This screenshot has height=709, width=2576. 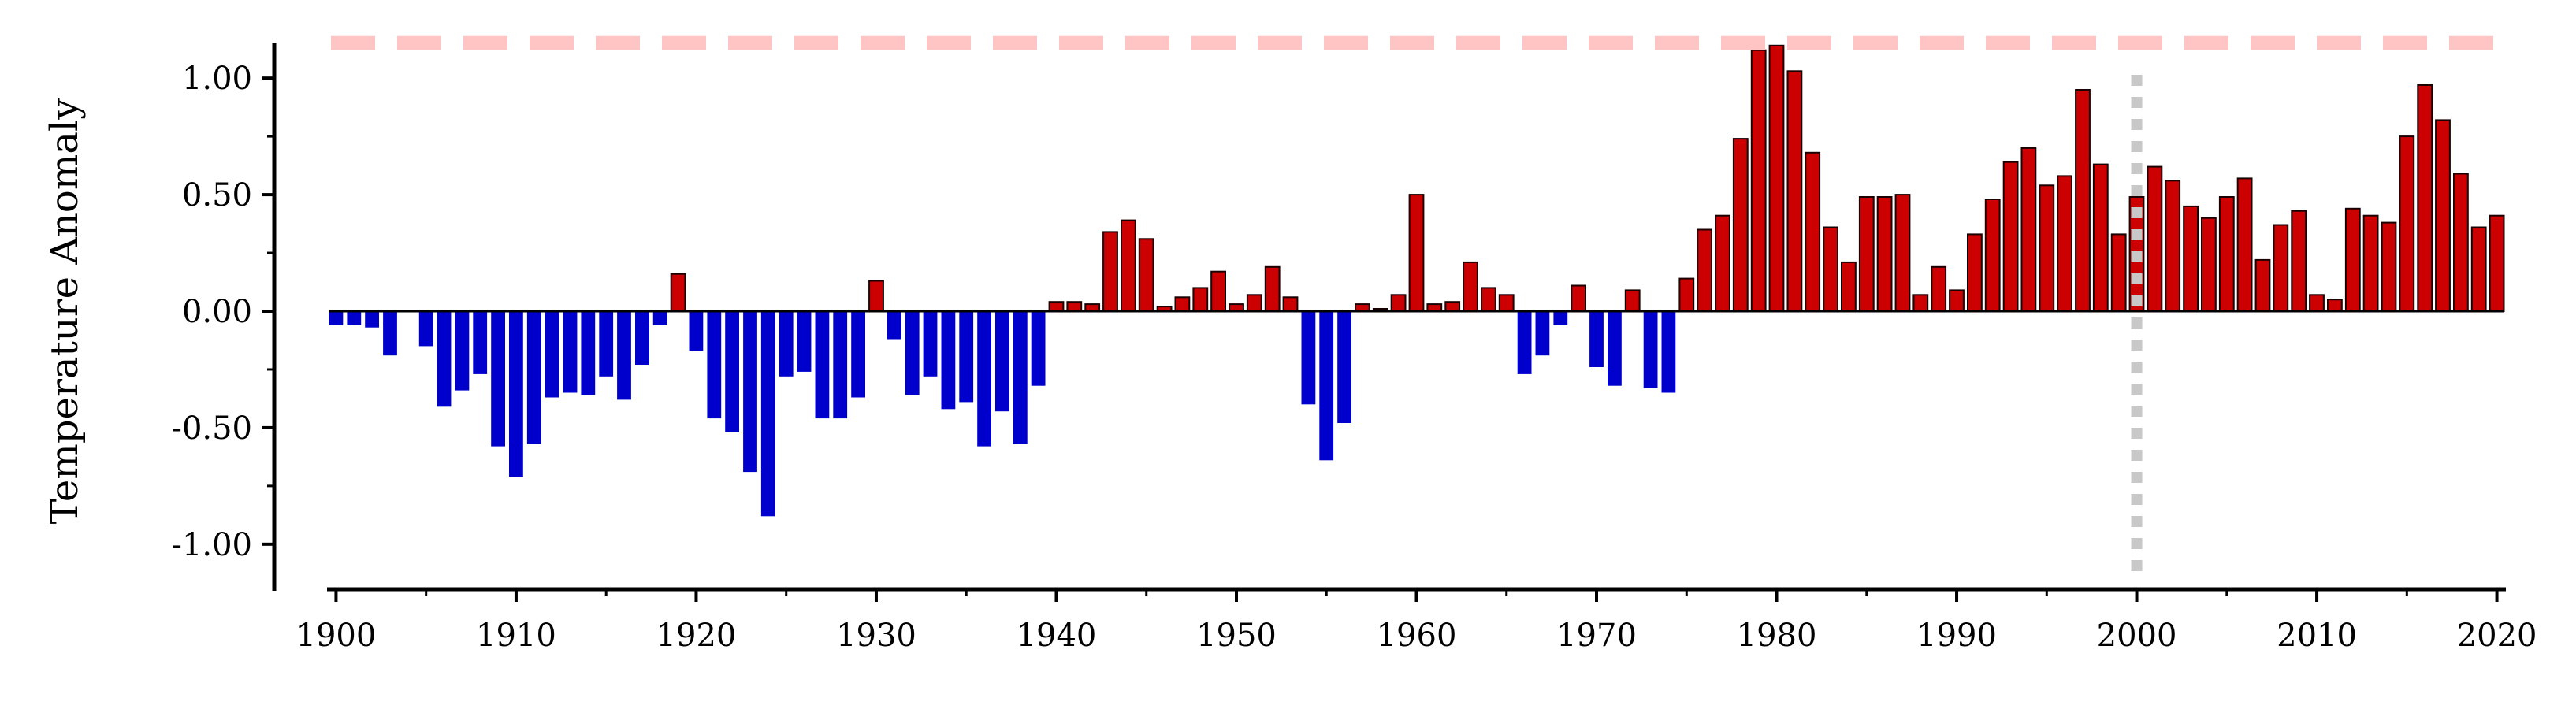 What do you see at coordinates (659, 318) in the screenshot?
I see `bar-1918` at bounding box center [659, 318].